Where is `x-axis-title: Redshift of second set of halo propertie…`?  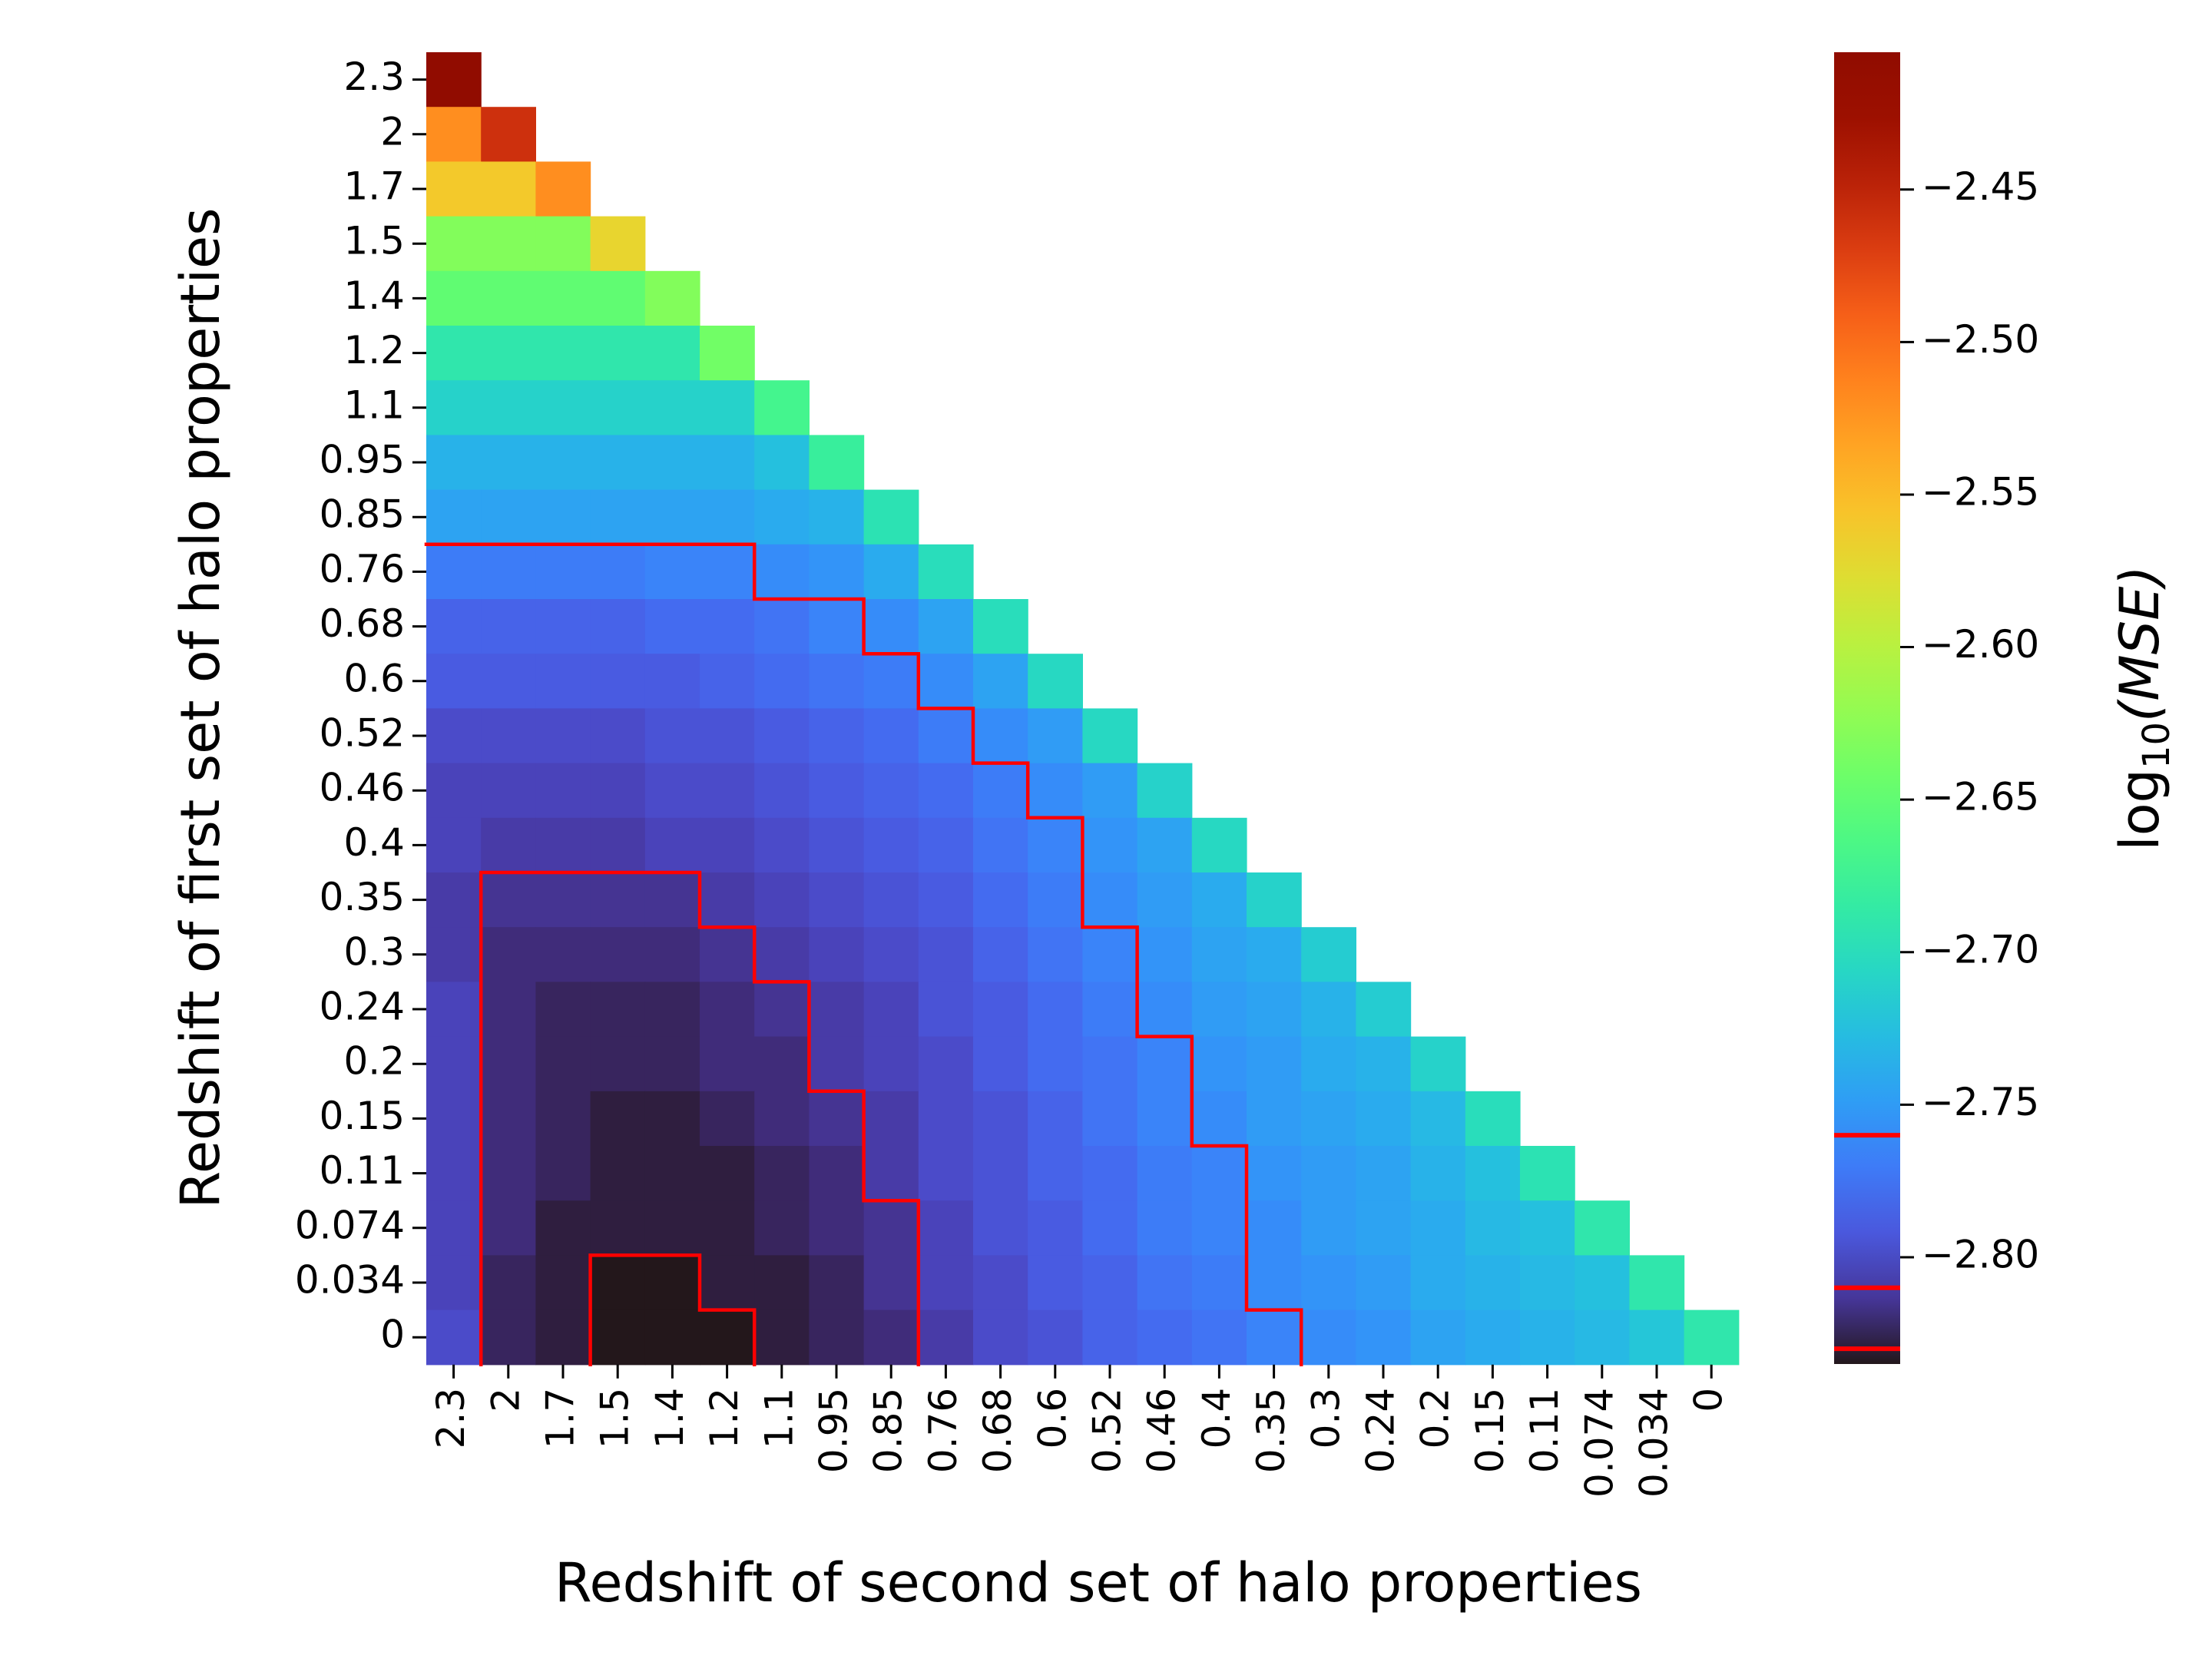 x-axis-title: Redshift of second set of halo propertie… is located at coordinates (1098, 1582).